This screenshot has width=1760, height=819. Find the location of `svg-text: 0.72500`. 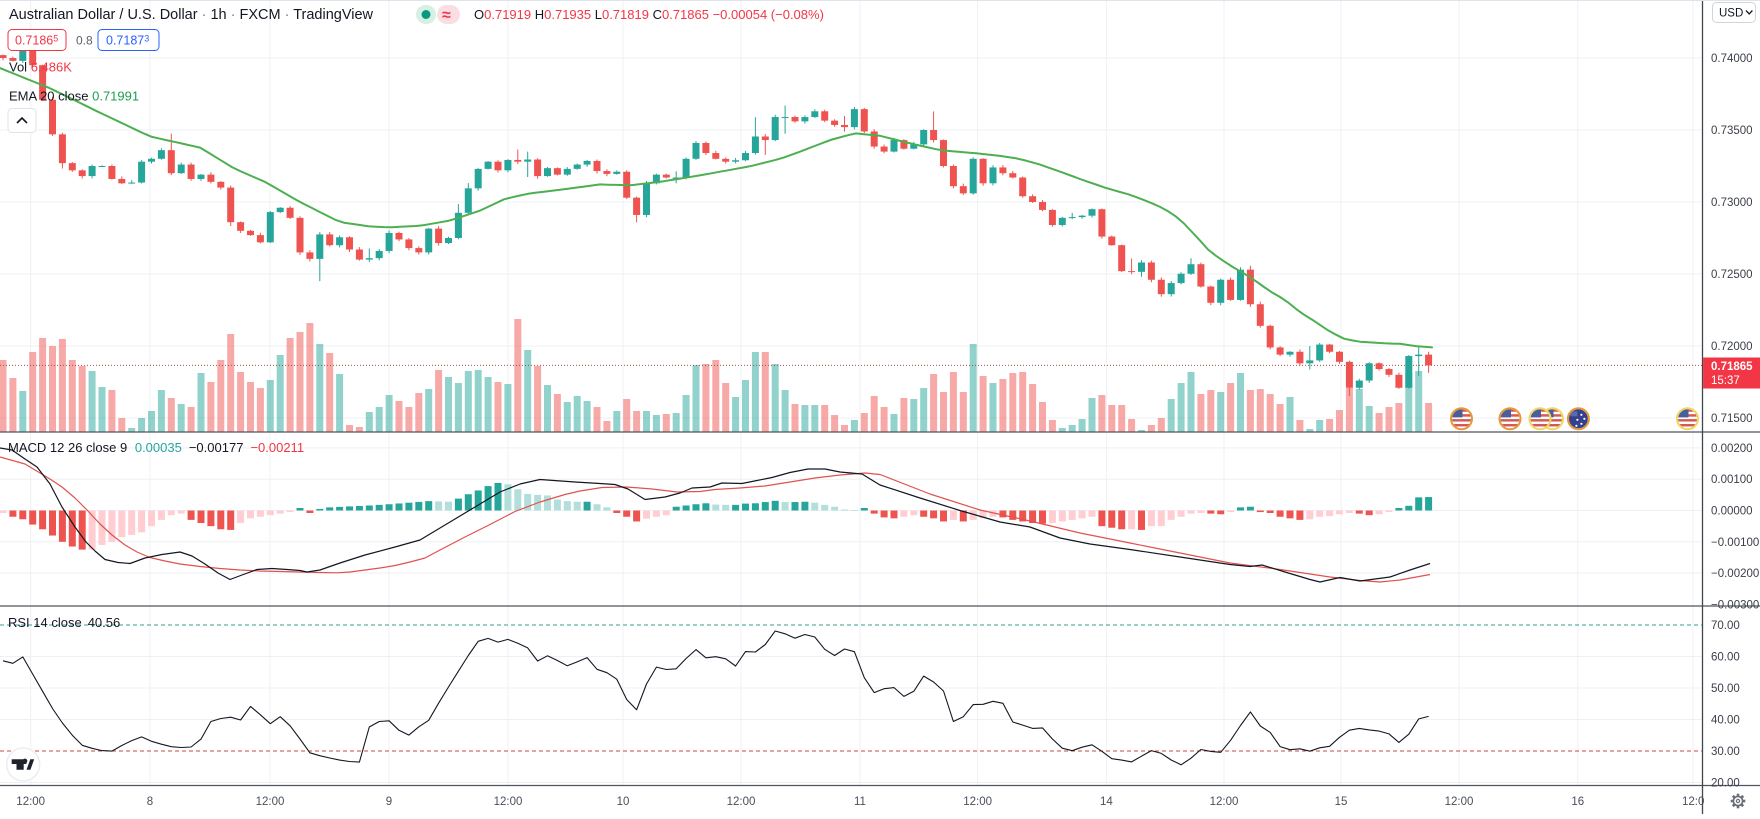

svg-text: 0.72500 is located at coordinates (1732, 275).